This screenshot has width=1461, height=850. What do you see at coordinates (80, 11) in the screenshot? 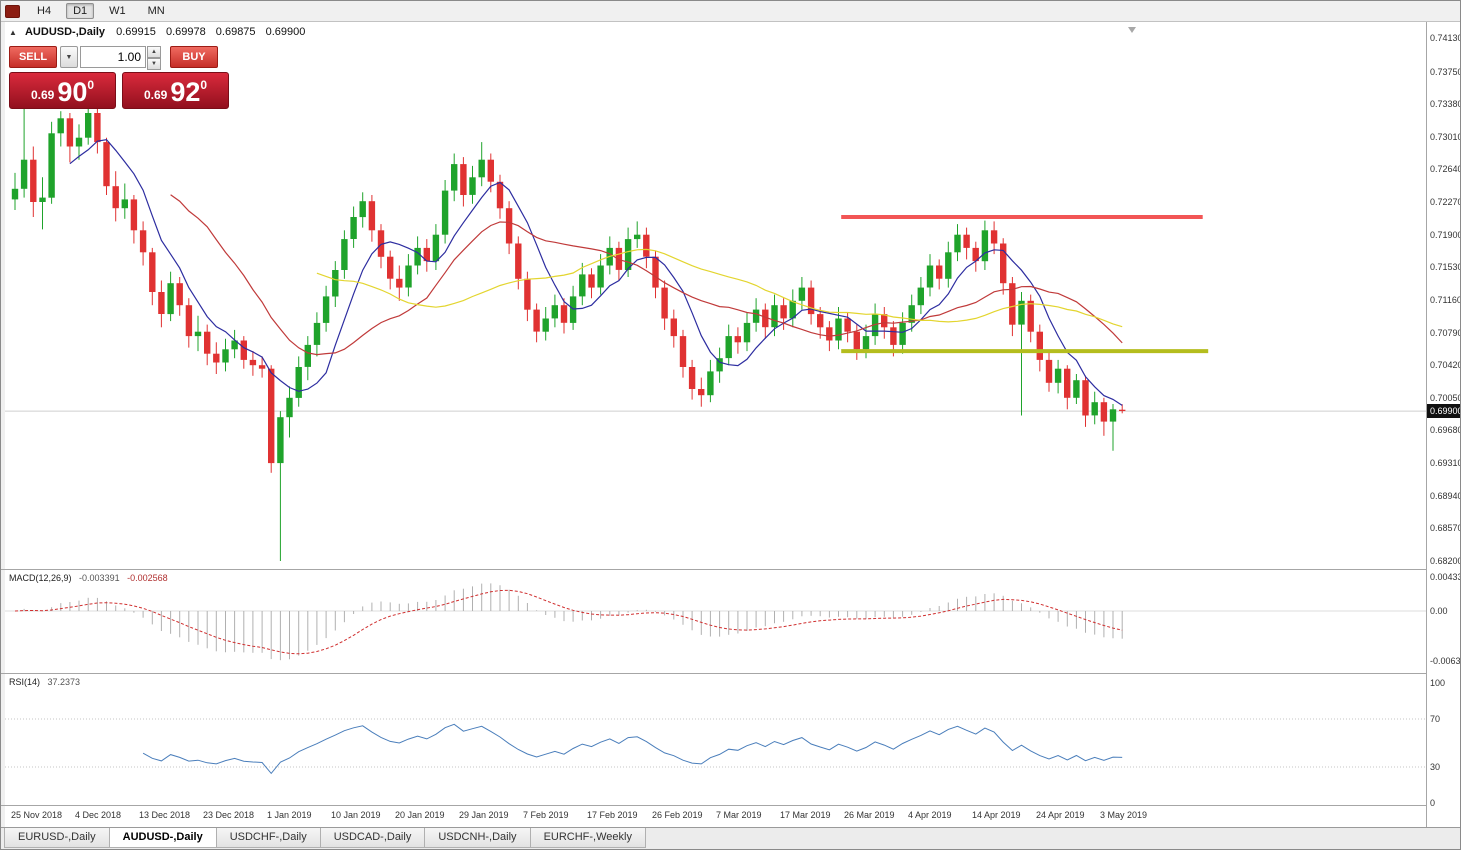
I see `timeframe-button-d1: D1` at bounding box center [80, 11].